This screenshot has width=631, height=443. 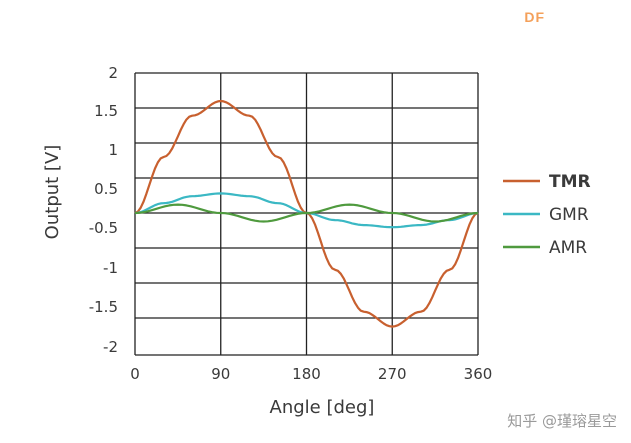 I want to click on legend-label-amr: AMR, so click(x=568, y=248).